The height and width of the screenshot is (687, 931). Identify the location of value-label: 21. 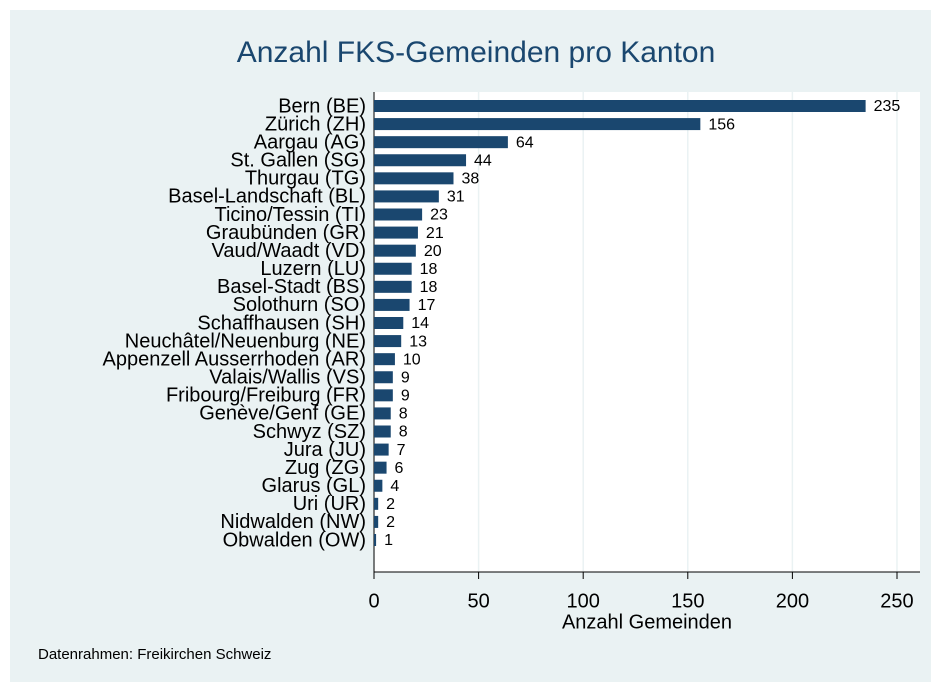
(435, 233).